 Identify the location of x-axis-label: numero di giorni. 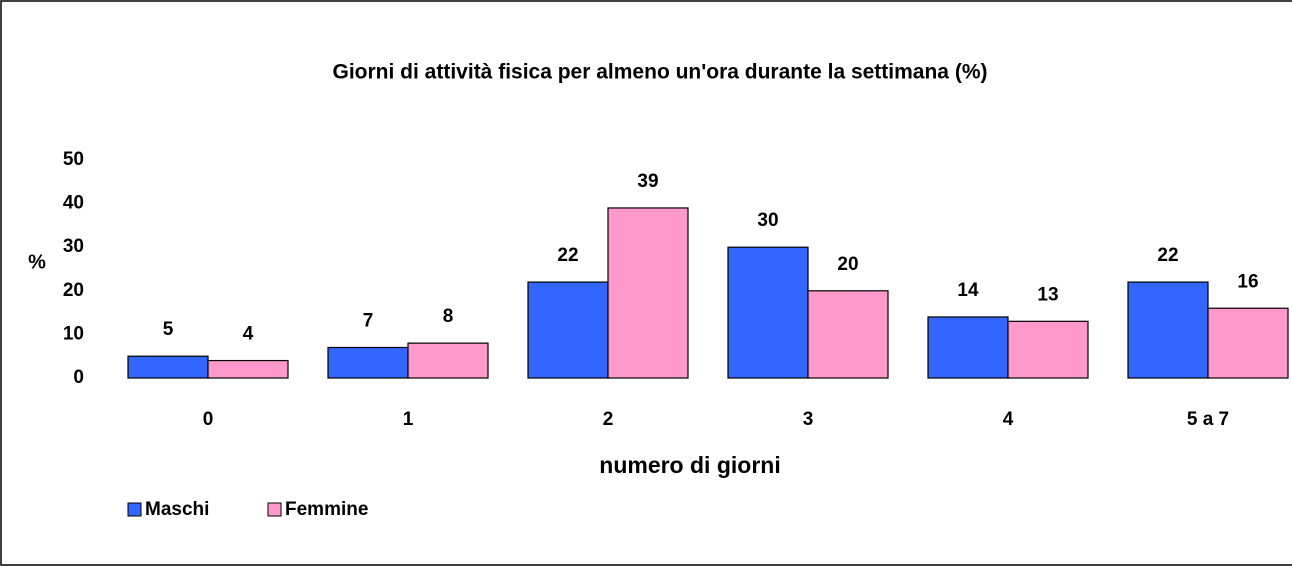
(689, 465).